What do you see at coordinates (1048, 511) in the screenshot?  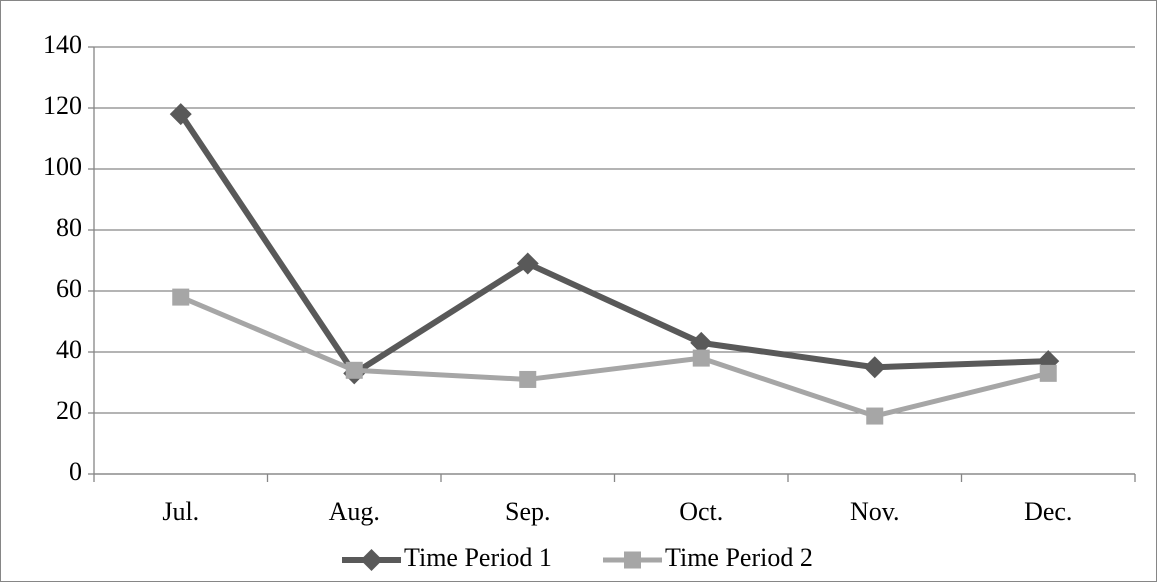 I see `x-tick-label: Dec.` at bounding box center [1048, 511].